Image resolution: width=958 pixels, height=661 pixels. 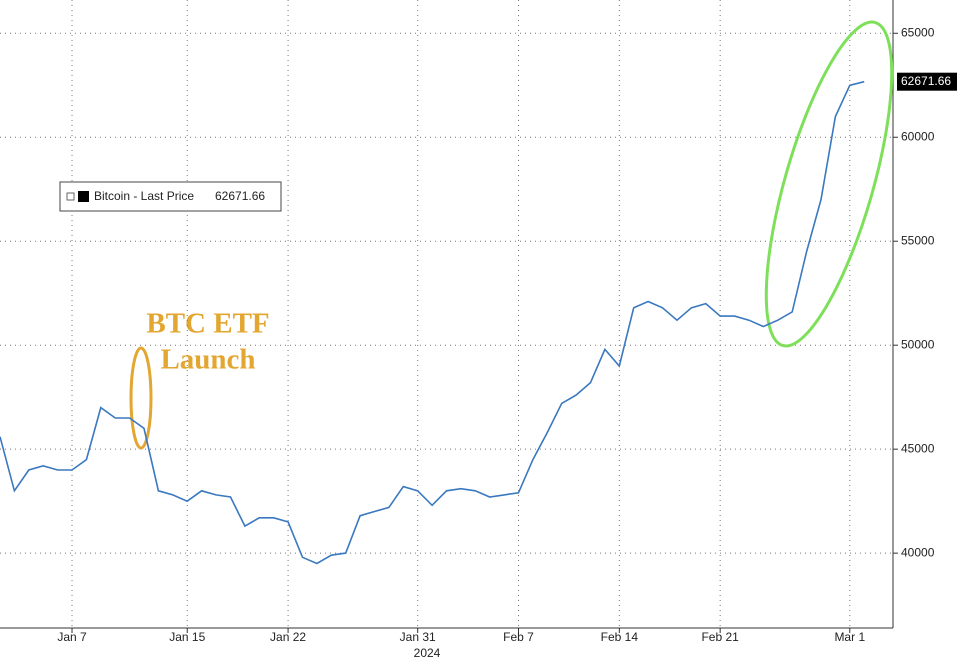 What do you see at coordinates (918, 240) in the screenshot?
I see `y-tick-label: 55000` at bounding box center [918, 240].